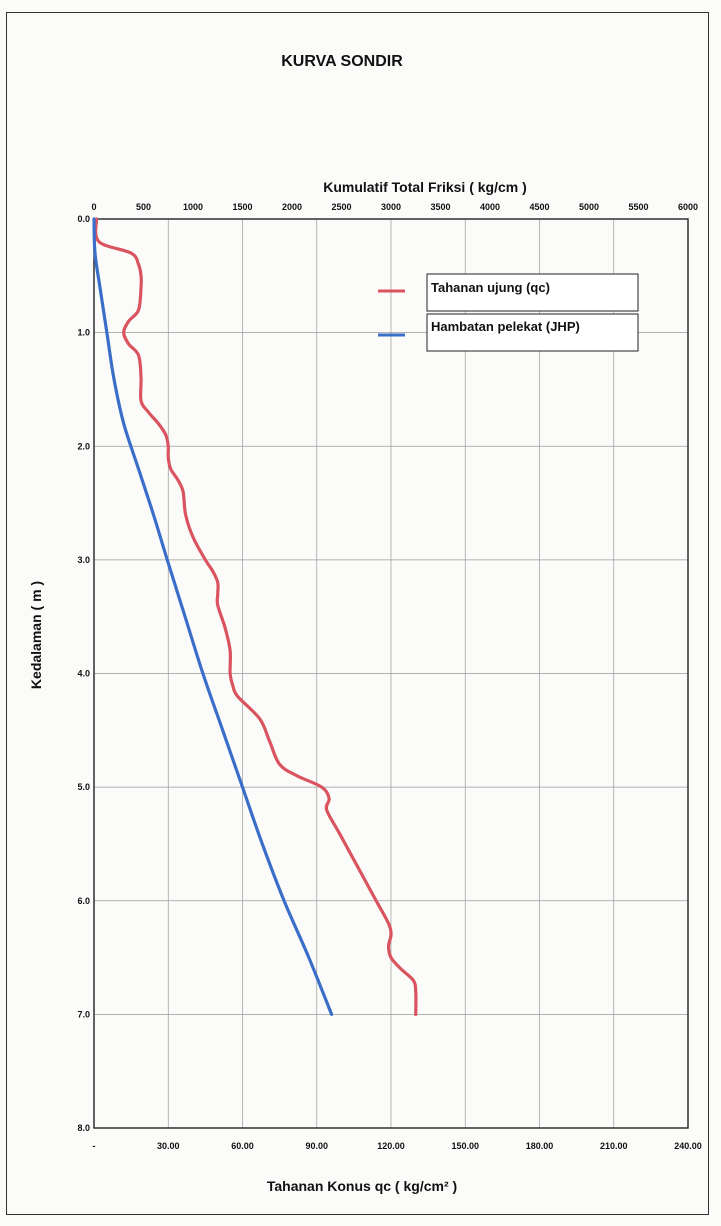  What do you see at coordinates (391, 207) in the screenshot?
I see `top-tick-label: 3000` at bounding box center [391, 207].